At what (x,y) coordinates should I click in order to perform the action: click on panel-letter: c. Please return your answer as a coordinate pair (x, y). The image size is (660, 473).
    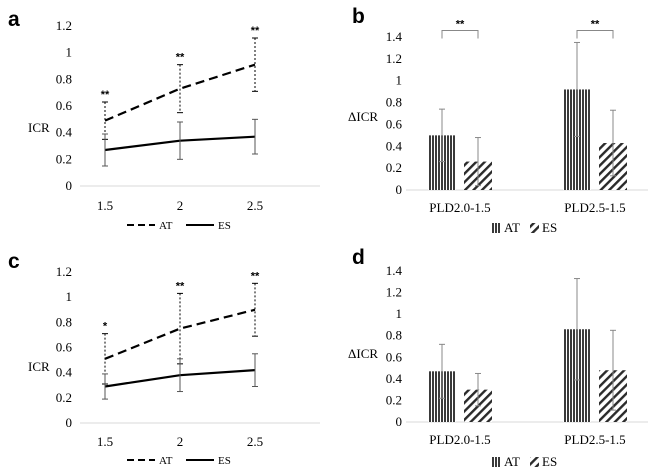
    Looking at the image, I should click on (14, 261).